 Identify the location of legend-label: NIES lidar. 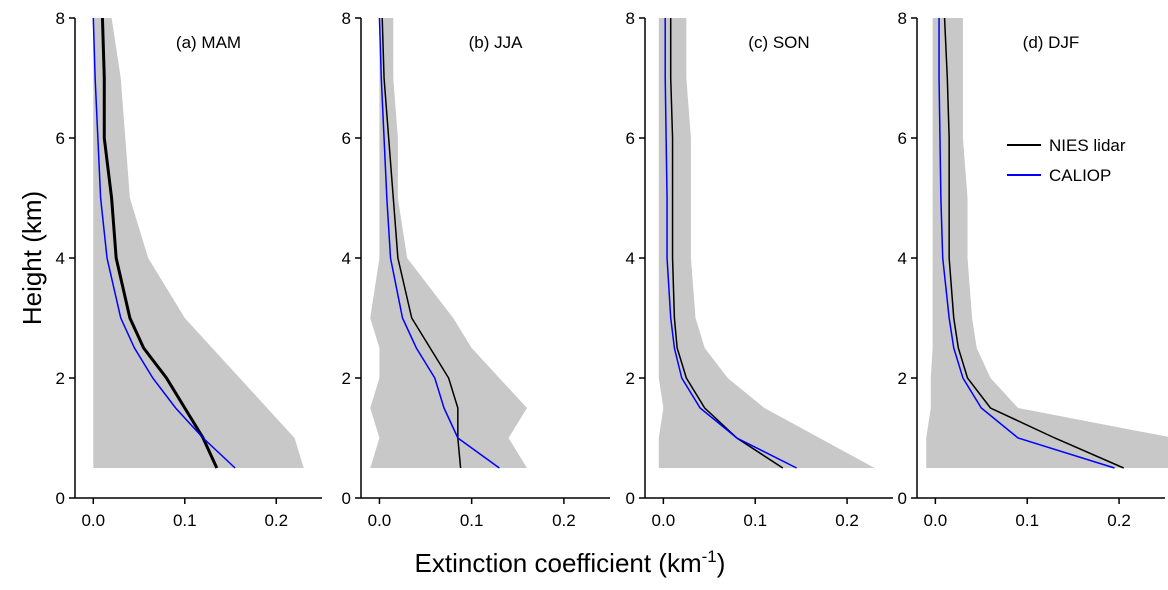
(1087, 145).